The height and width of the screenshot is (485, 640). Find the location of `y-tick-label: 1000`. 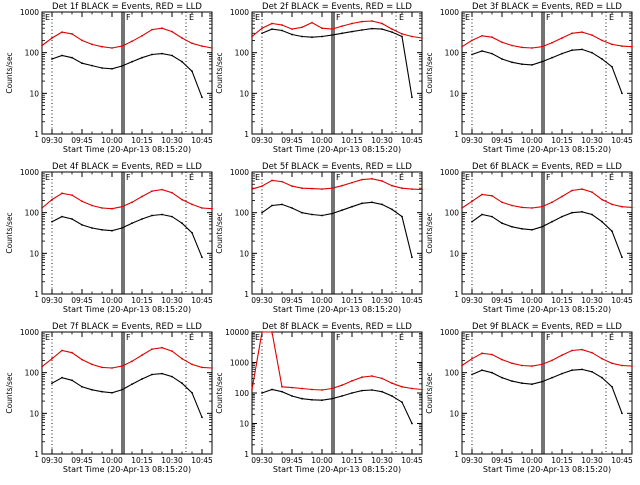

y-tick-label: 1000 is located at coordinates (29, 332).